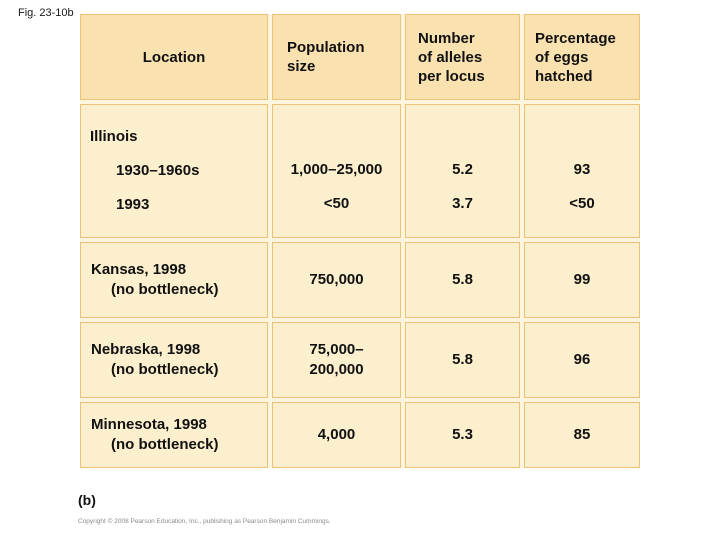 The image size is (720, 540). Describe the element at coordinates (149, 424) in the screenshot. I see `minnesota-name: Minnesota, 1998` at that location.